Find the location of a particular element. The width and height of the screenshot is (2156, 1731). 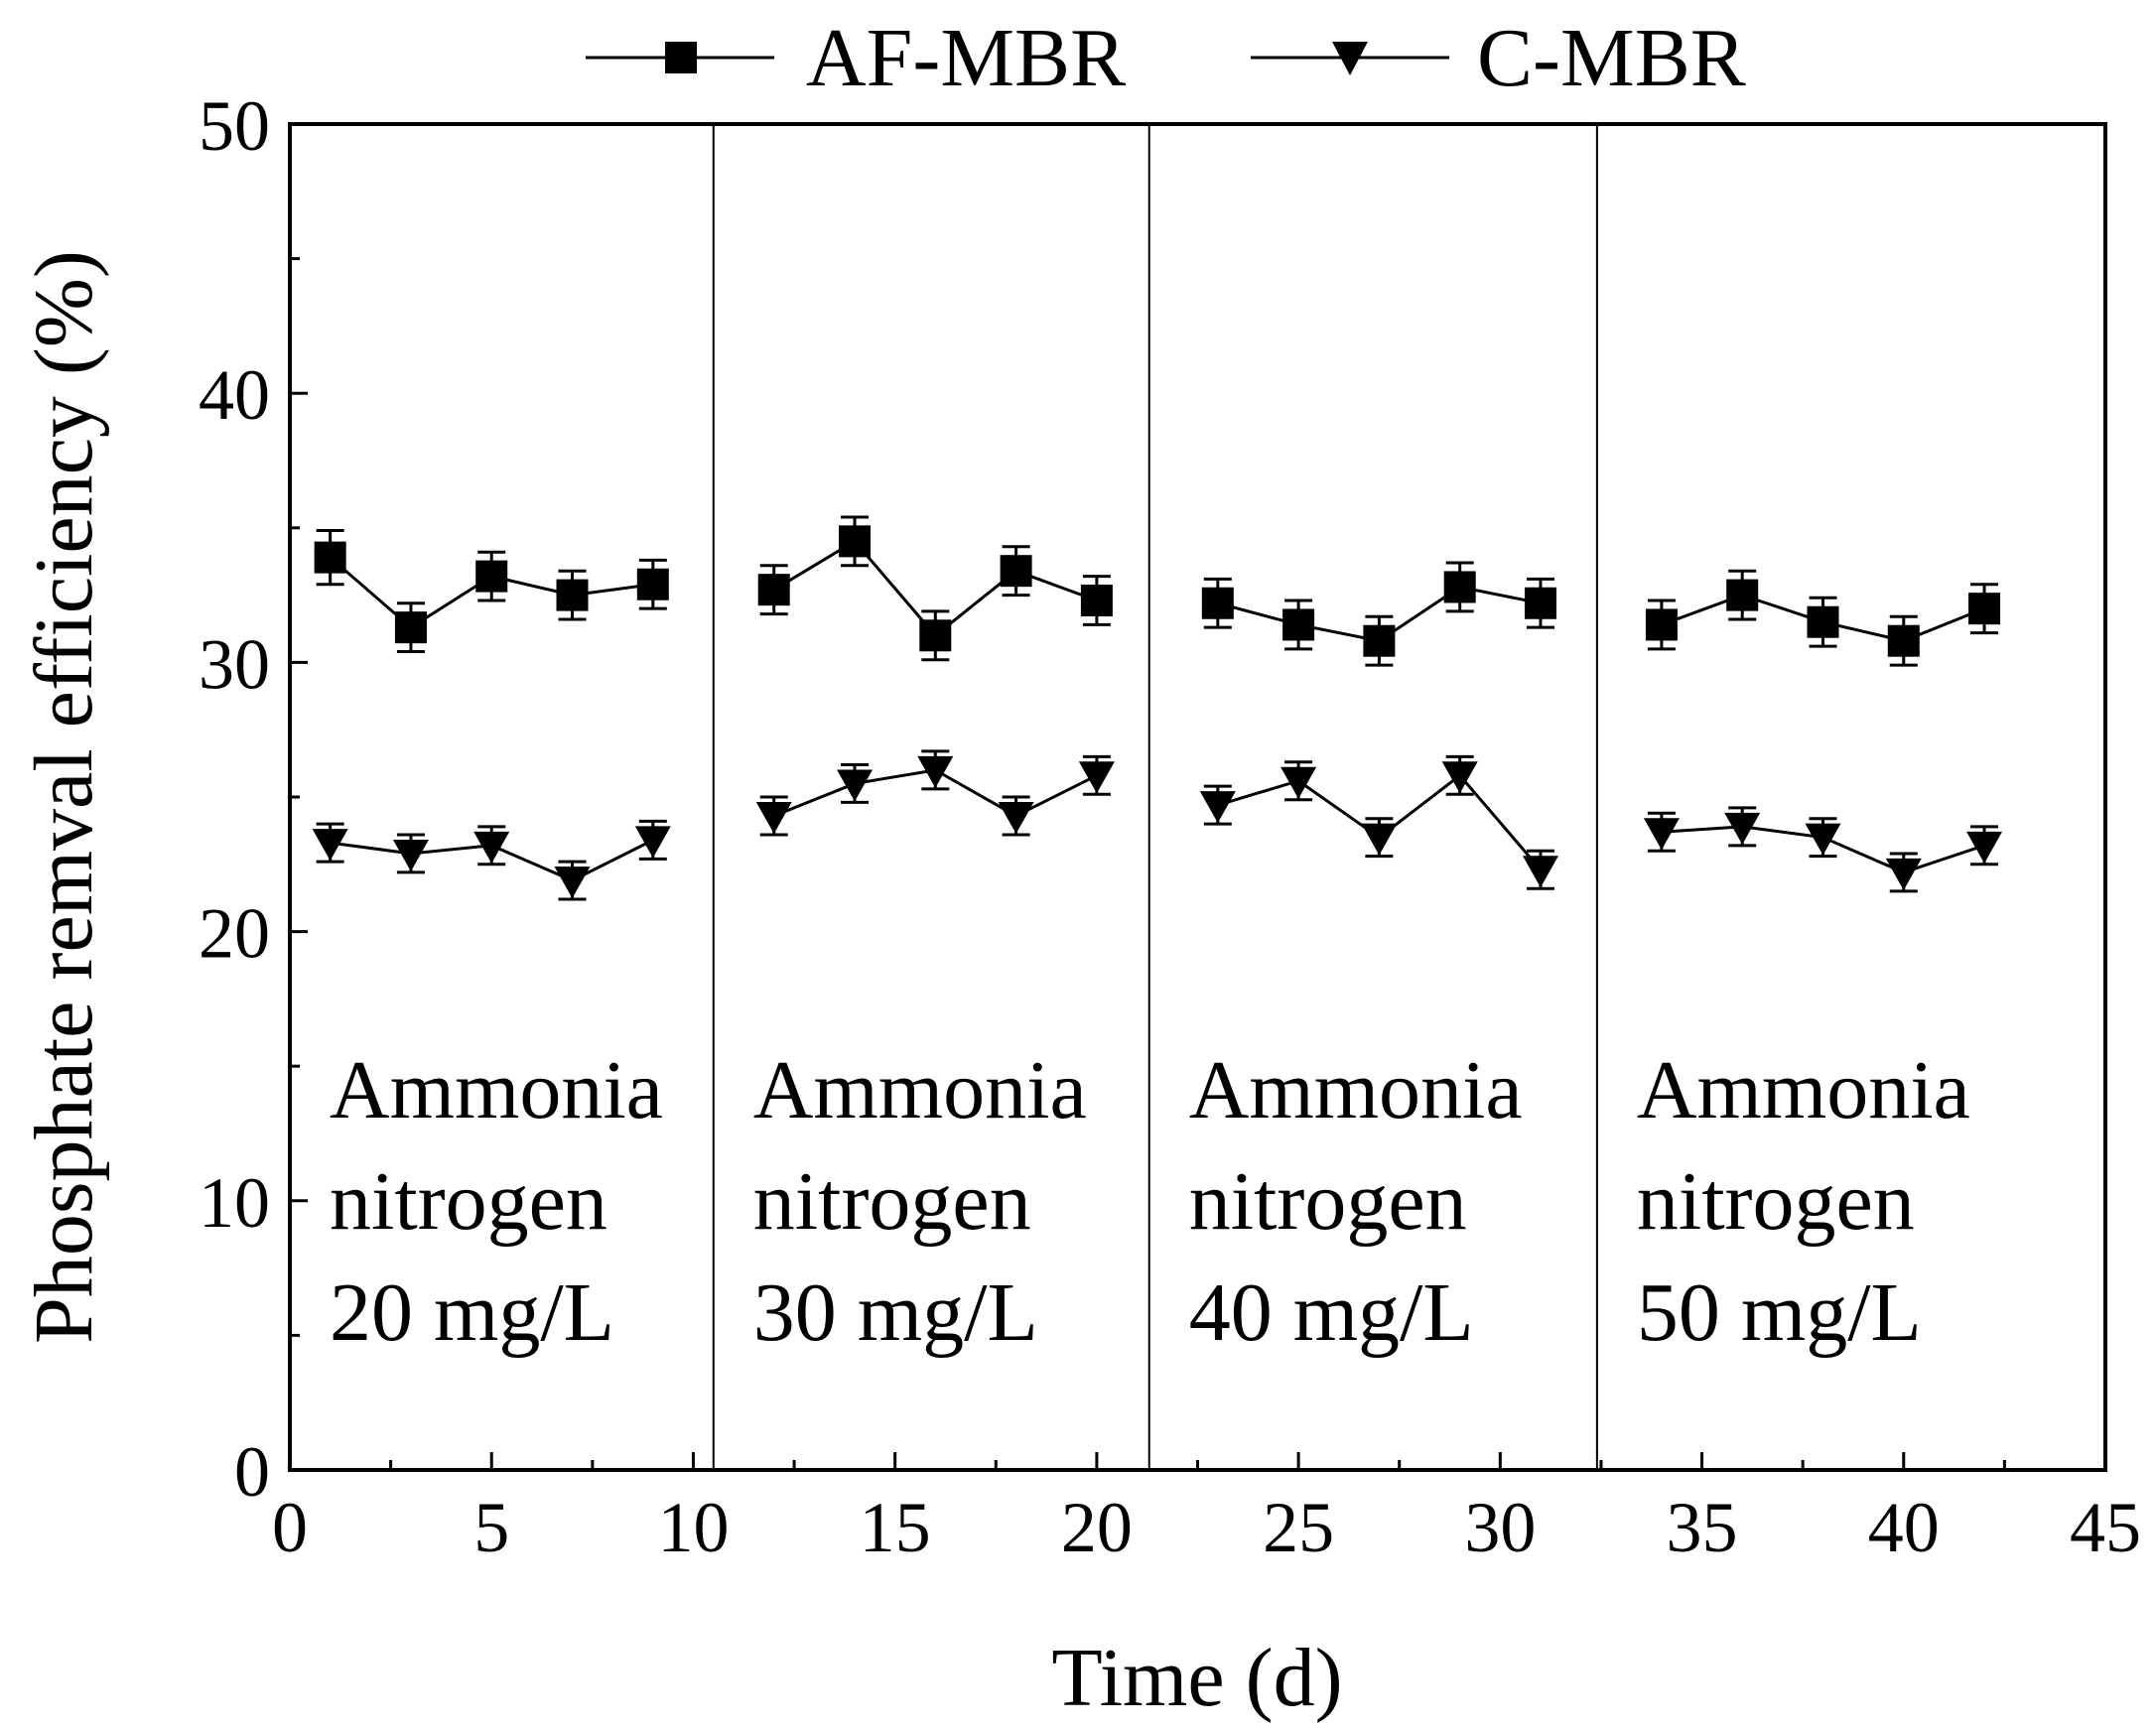

y-tick-label: 0 is located at coordinates (252, 1472).